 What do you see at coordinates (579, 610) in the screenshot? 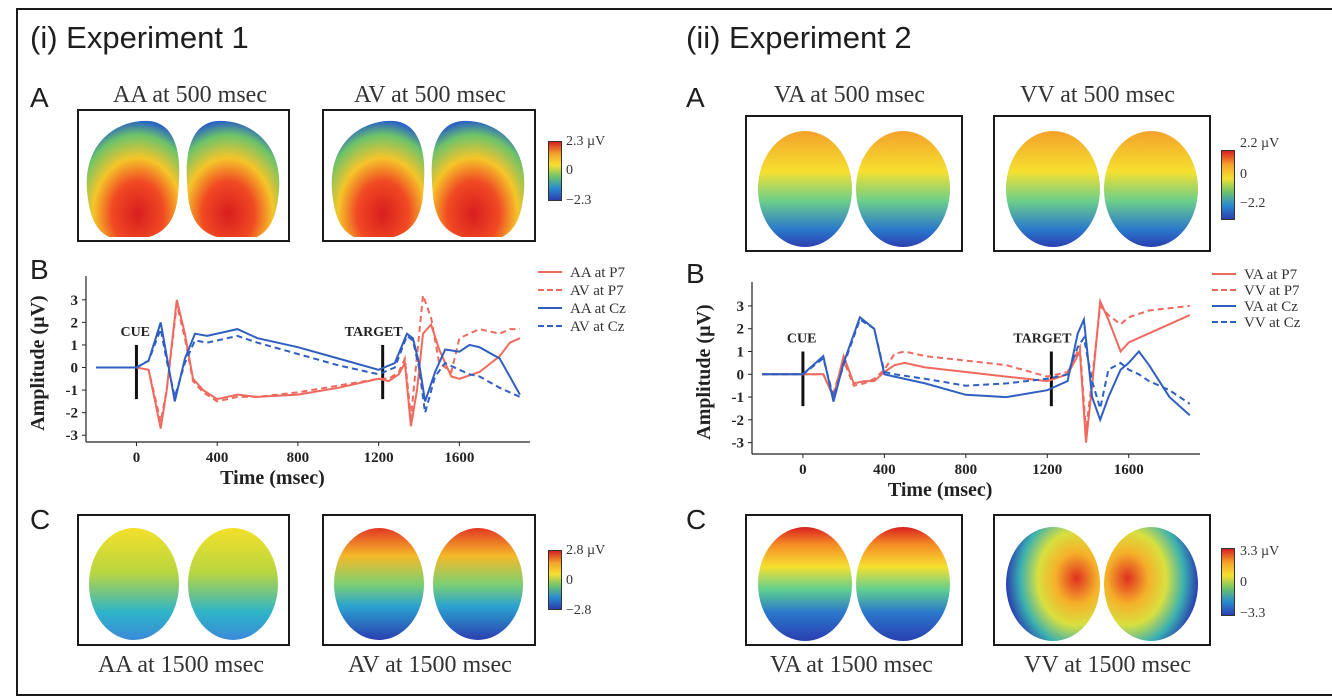
I see `exp1-c-scale-min: −2.8` at bounding box center [579, 610].